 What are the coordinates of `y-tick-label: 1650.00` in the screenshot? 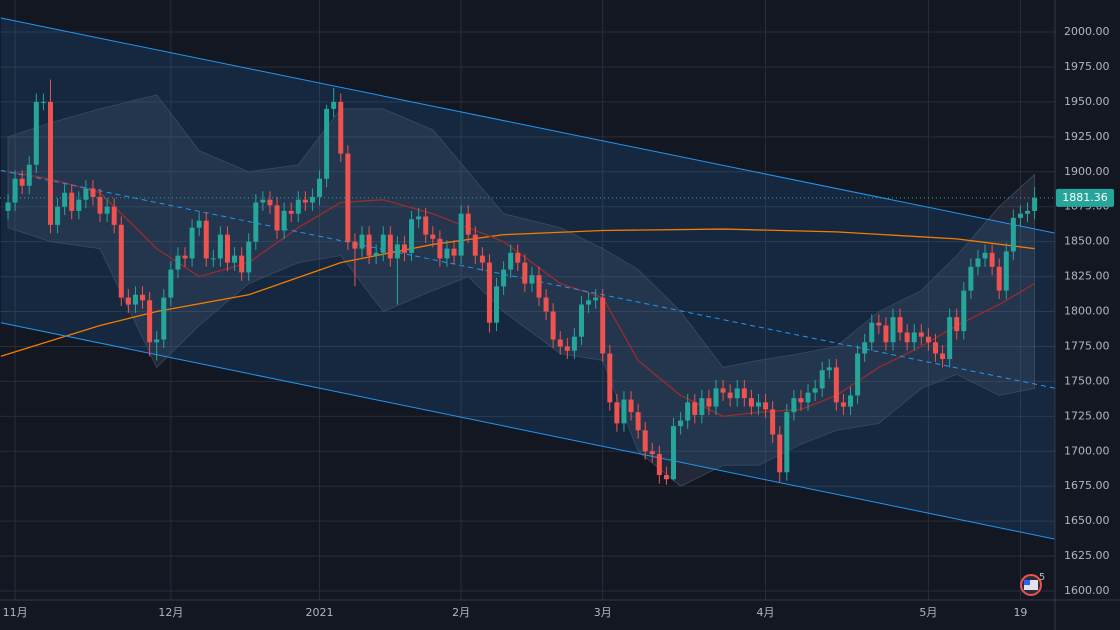 It's located at (1087, 520).